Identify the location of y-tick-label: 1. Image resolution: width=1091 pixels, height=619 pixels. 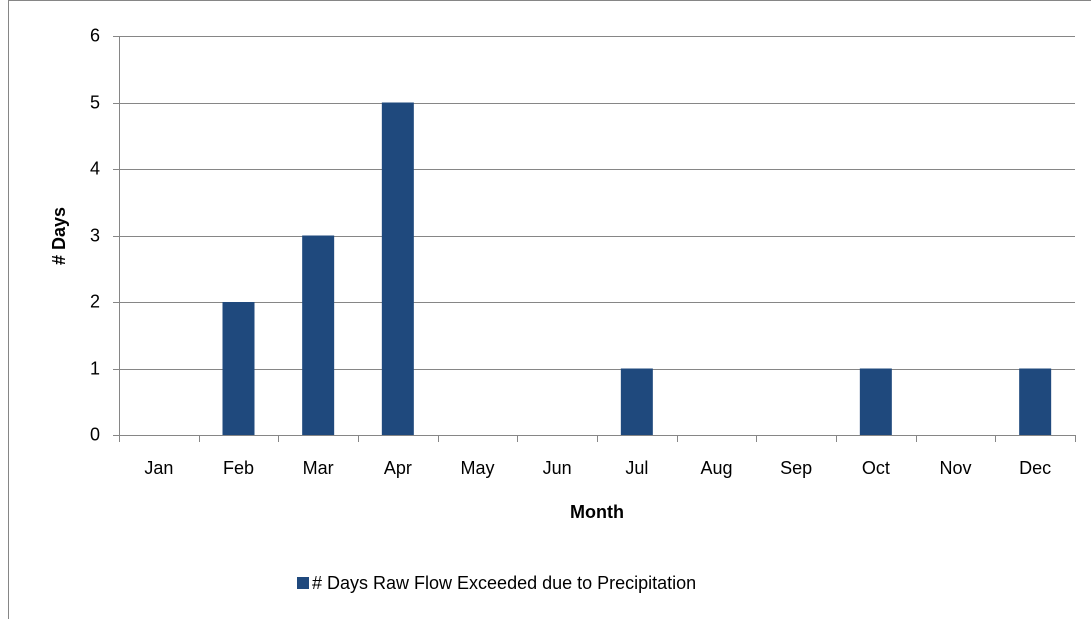
(95, 368).